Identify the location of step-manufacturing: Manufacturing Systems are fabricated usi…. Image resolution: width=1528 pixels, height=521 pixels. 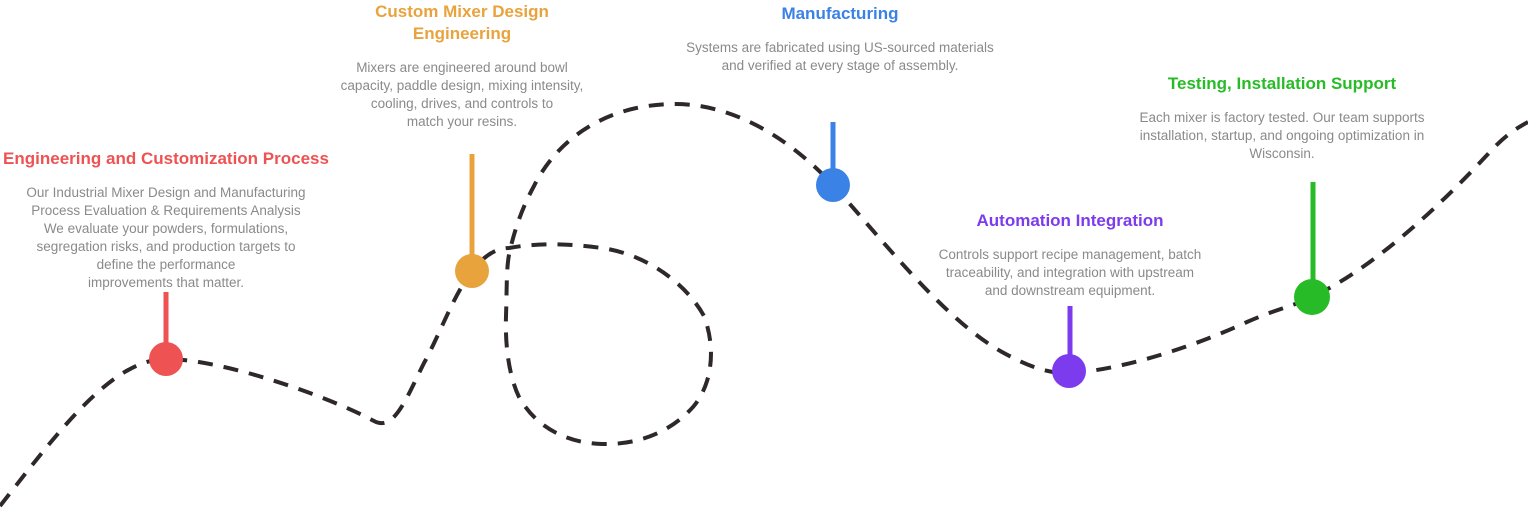
(840, 39).